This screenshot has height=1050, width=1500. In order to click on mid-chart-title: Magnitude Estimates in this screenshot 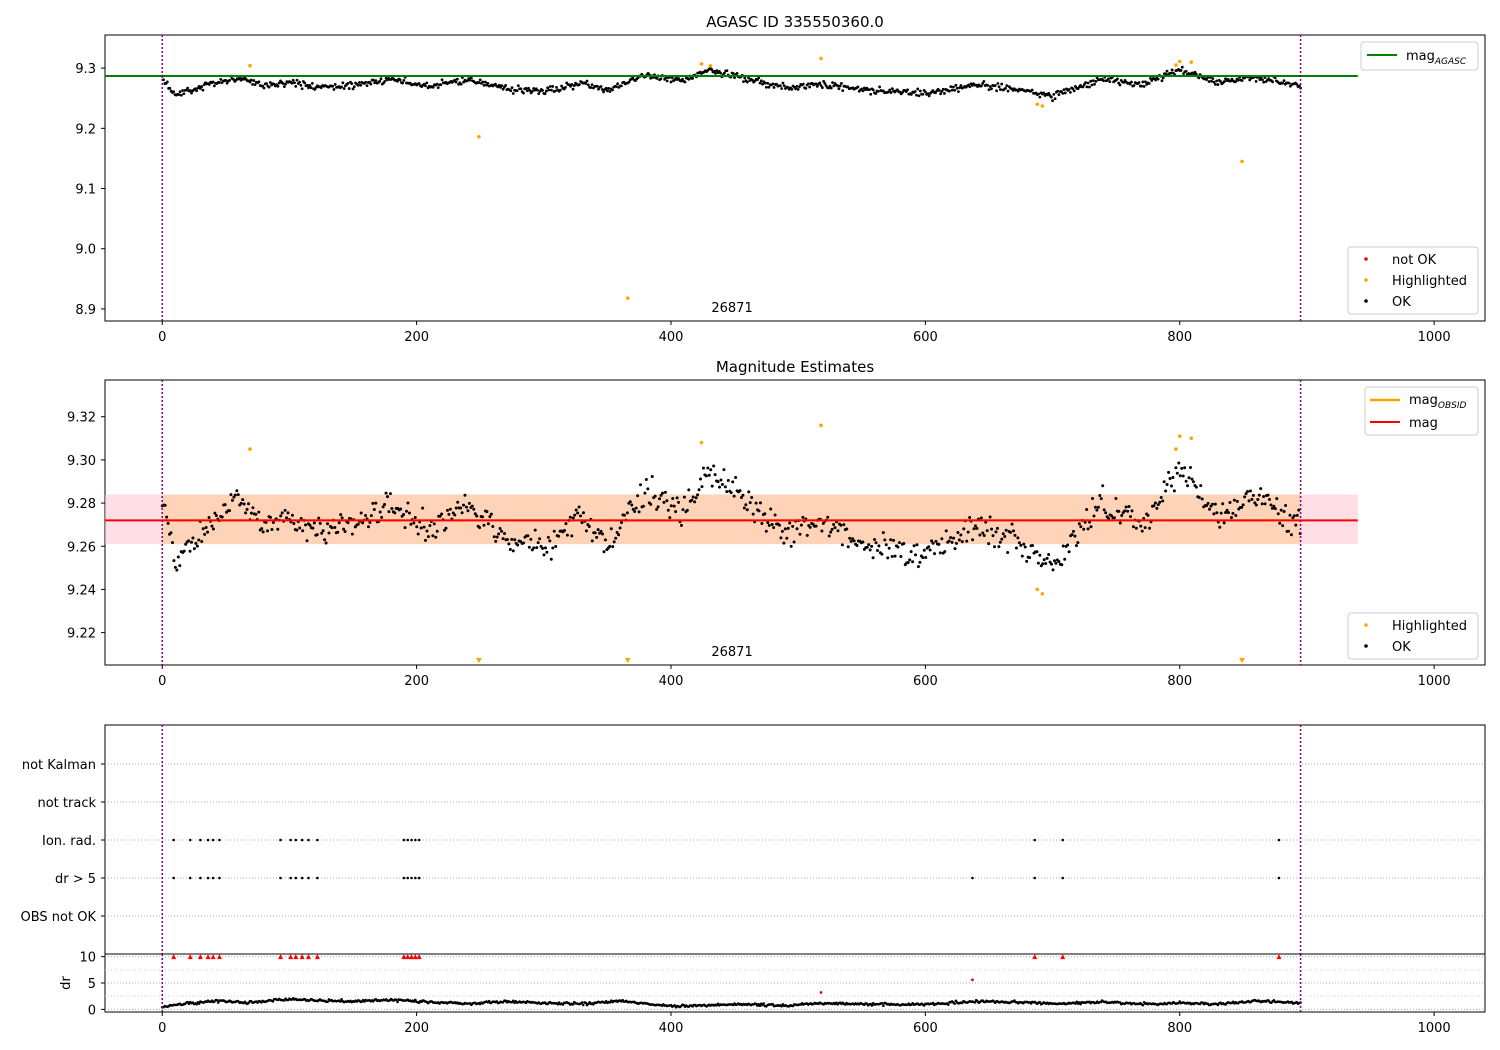, I will do `click(795, 367)`.